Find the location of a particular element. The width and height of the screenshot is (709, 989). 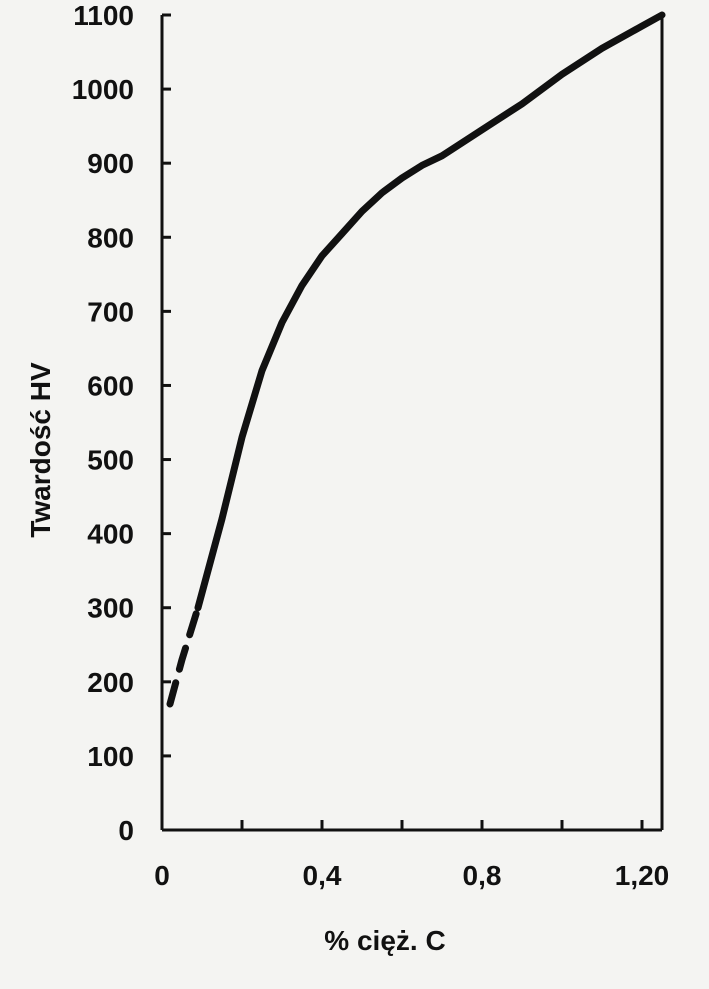

y-axis-title: Twardość HV is located at coordinates (40, 450).